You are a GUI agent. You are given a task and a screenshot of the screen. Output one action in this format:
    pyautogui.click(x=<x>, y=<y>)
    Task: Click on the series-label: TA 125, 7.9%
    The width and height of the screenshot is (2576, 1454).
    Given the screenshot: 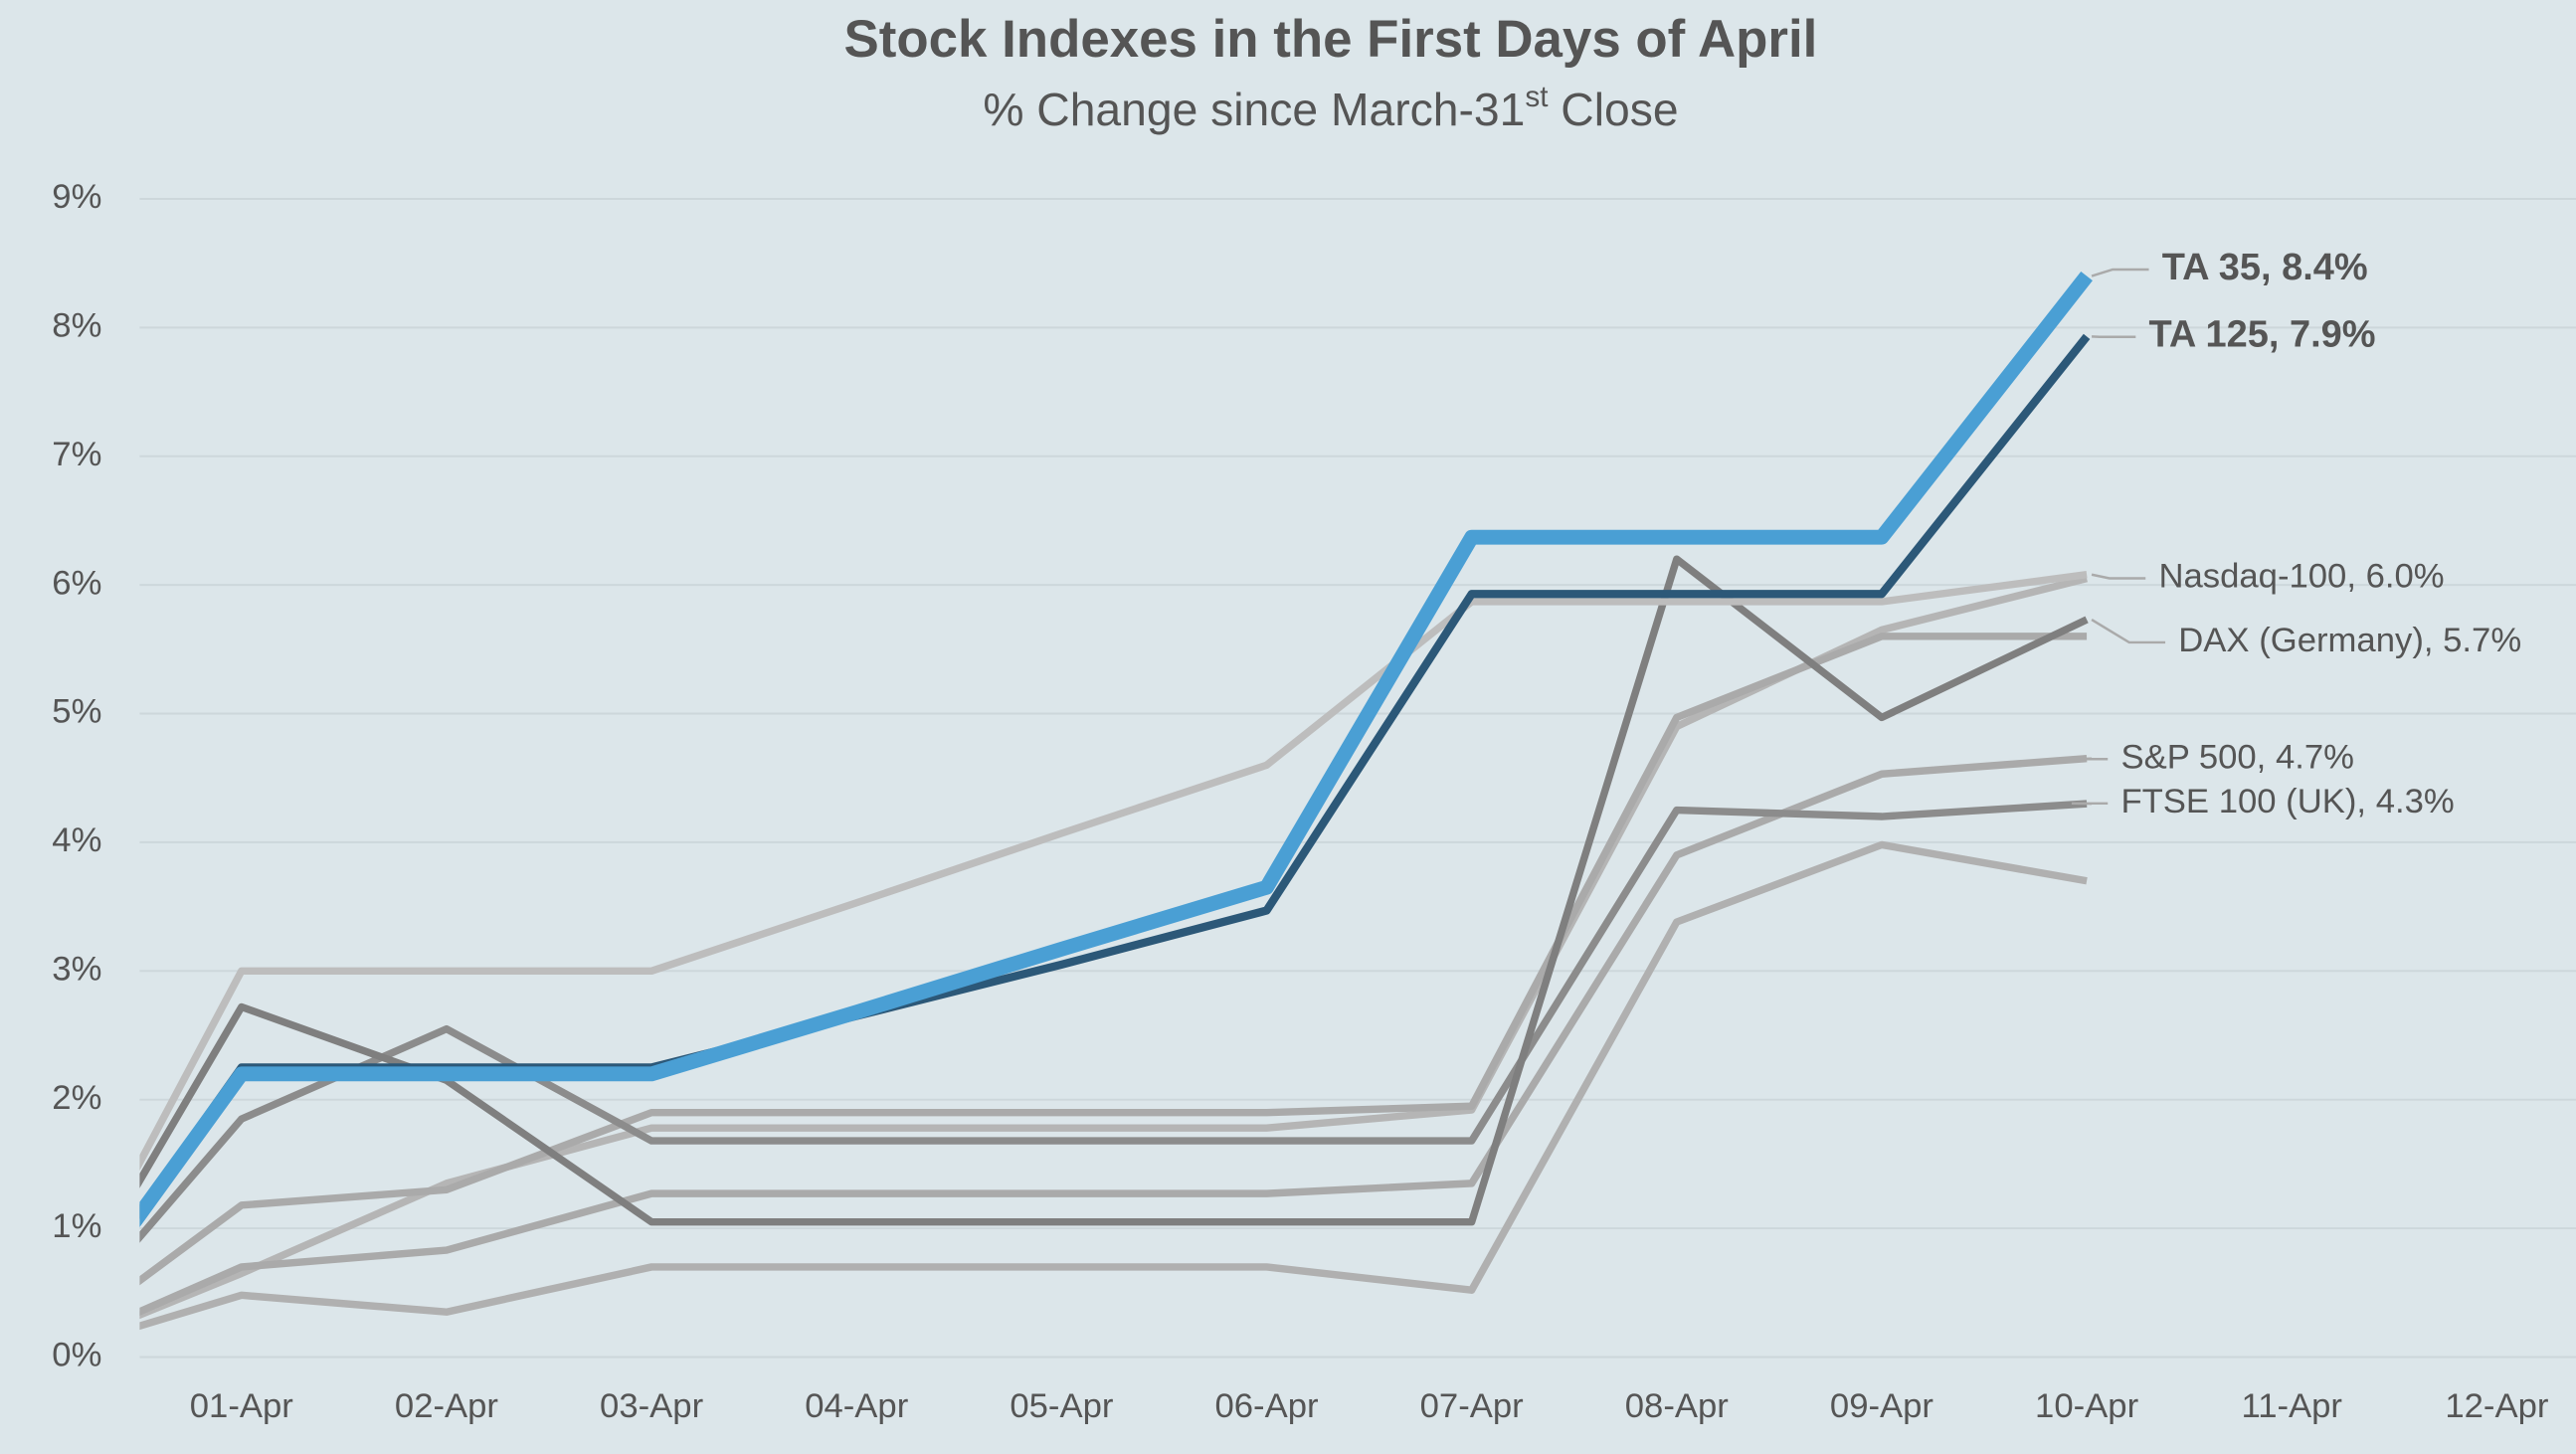 What is the action you would take?
    pyautogui.click(x=2262, y=335)
    